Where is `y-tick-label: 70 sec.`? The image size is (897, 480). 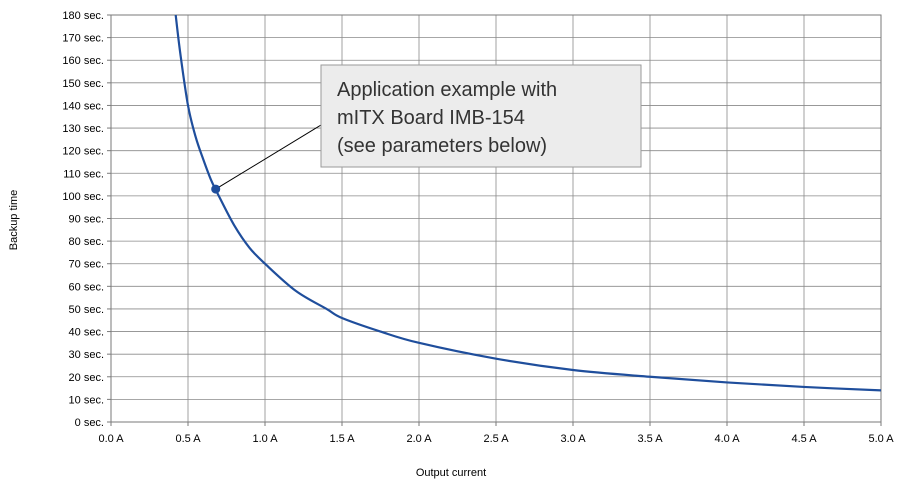
y-tick-label: 70 sec. is located at coordinates (86, 265).